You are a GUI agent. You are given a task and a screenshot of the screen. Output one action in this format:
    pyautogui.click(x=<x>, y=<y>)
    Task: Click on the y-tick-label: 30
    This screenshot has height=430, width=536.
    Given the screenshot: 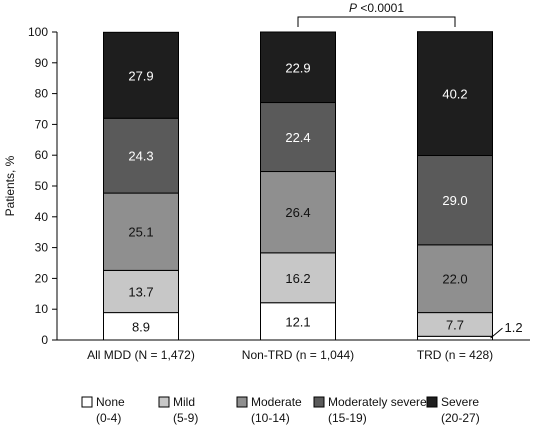 What is the action you would take?
    pyautogui.click(x=42, y=248)
    